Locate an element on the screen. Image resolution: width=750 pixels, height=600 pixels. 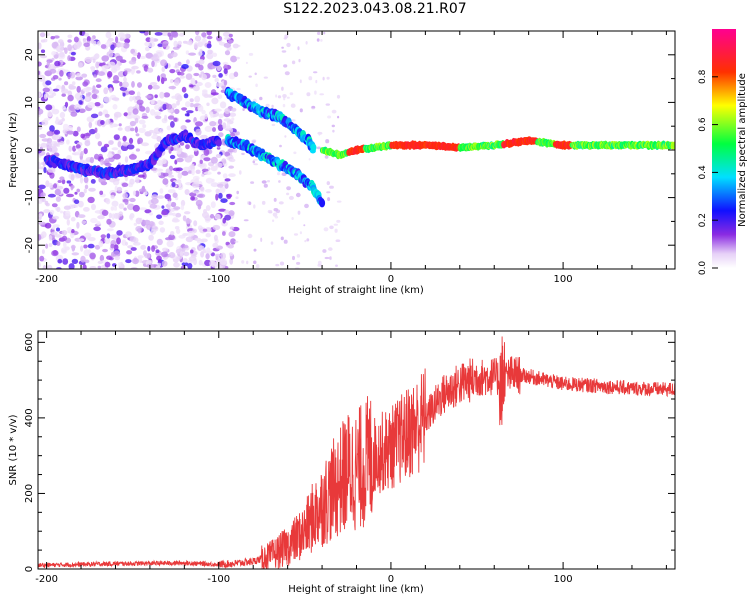
snr-y-tick-label: 200 is located at coordinates (29, 493).